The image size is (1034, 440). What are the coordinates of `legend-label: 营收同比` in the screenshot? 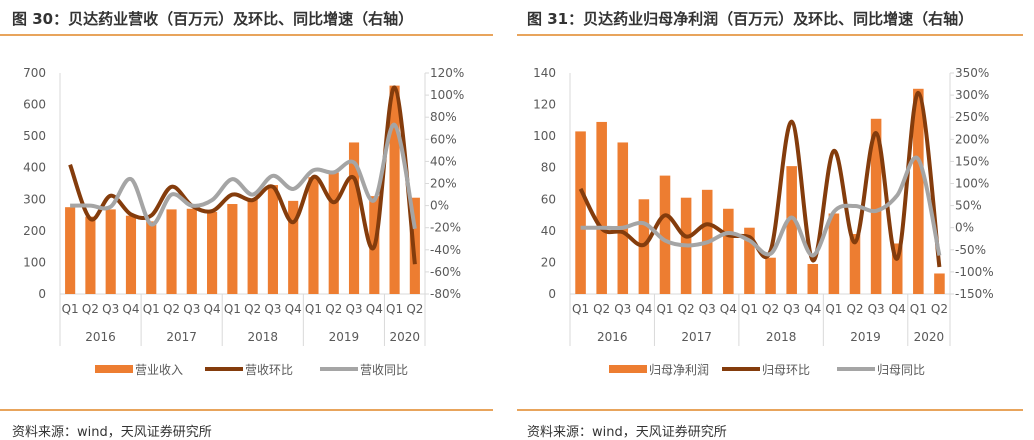 It's located at (384, 370).